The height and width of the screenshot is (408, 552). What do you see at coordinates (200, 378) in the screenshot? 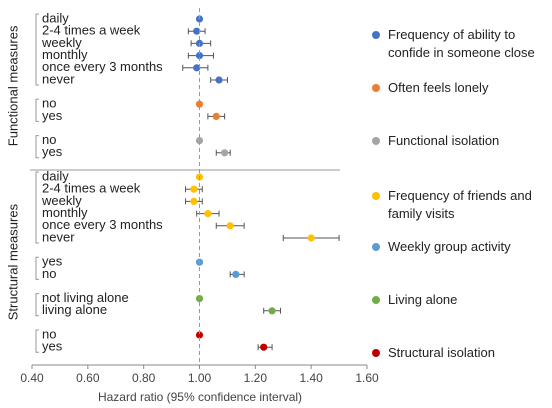
I see `x-tick-label: 1.00` at bounding box center [200, 378].